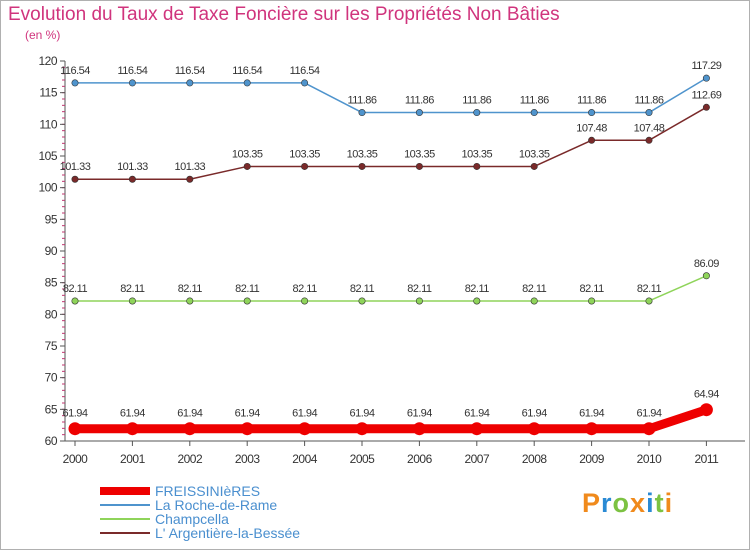  I want to click on x-tick-label: 2006, so click(420, 459).